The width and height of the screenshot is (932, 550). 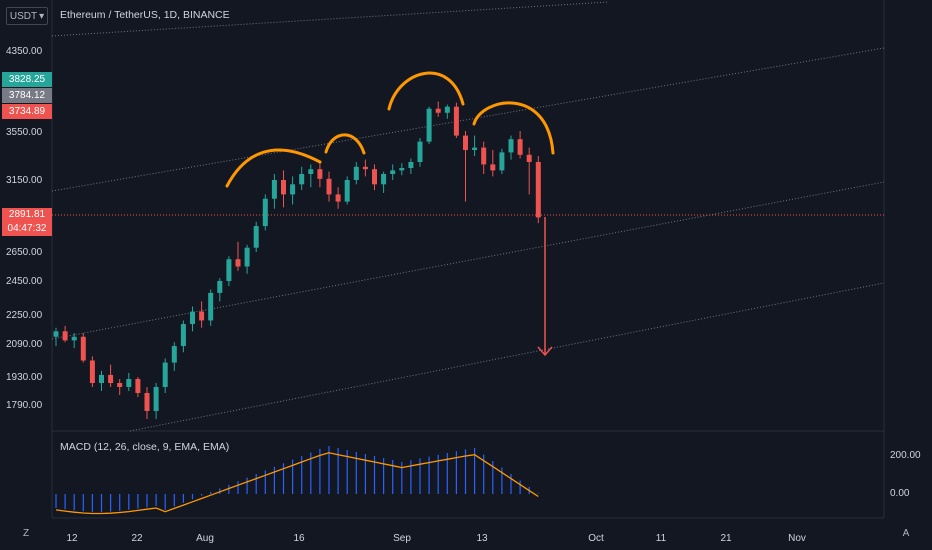 What do you see at coordinates (726, 538) in the screenshot?
I see `x-tick-label: 21` at bounding box center [726, 538].